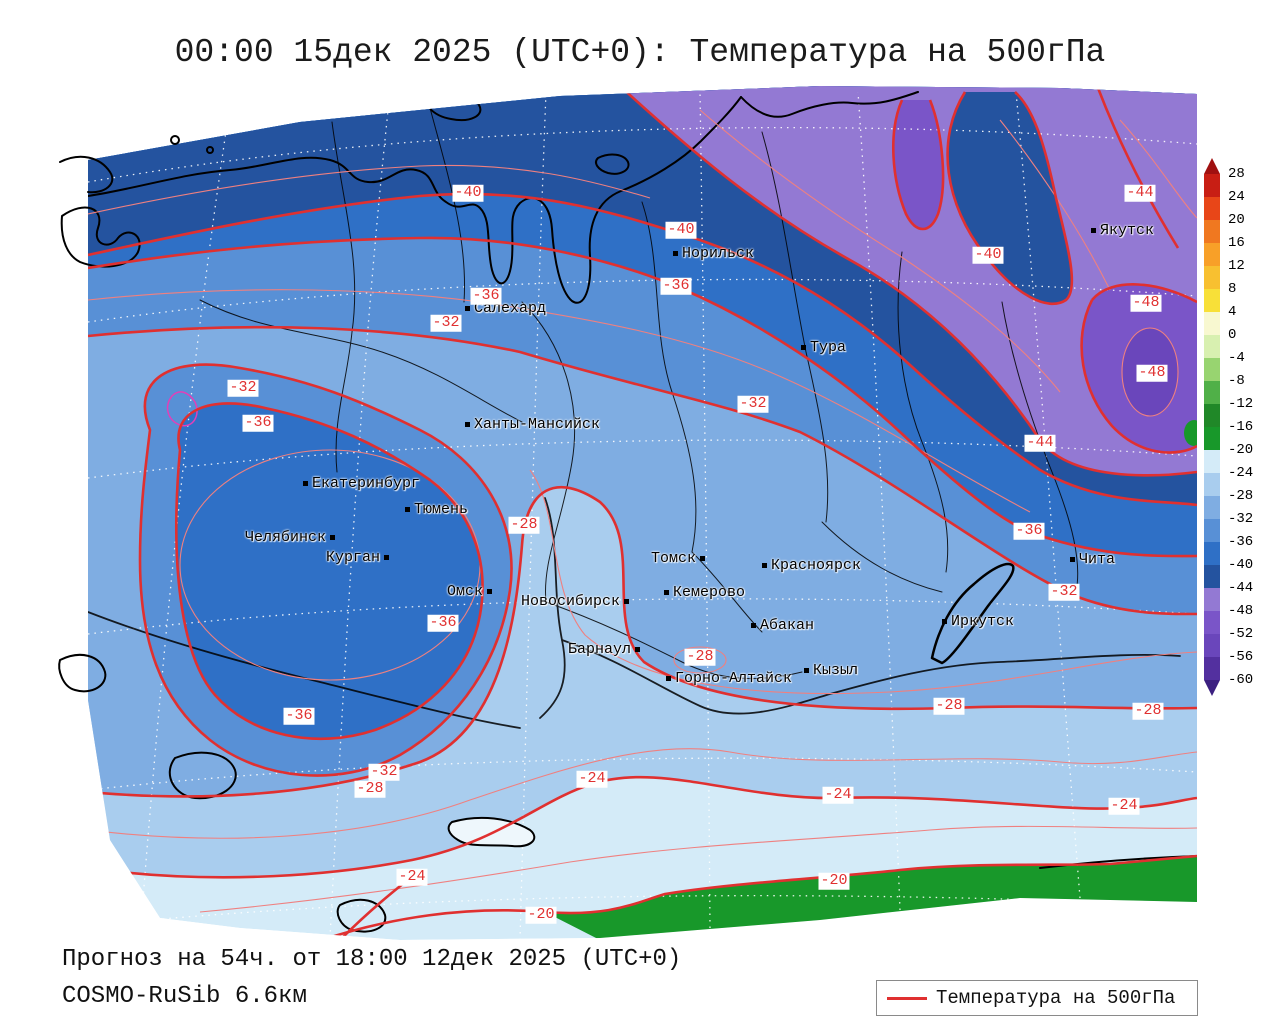 This screenshot has width=1280, height=1024. I want to click on city-label: Тюмень, so click(441, 509).